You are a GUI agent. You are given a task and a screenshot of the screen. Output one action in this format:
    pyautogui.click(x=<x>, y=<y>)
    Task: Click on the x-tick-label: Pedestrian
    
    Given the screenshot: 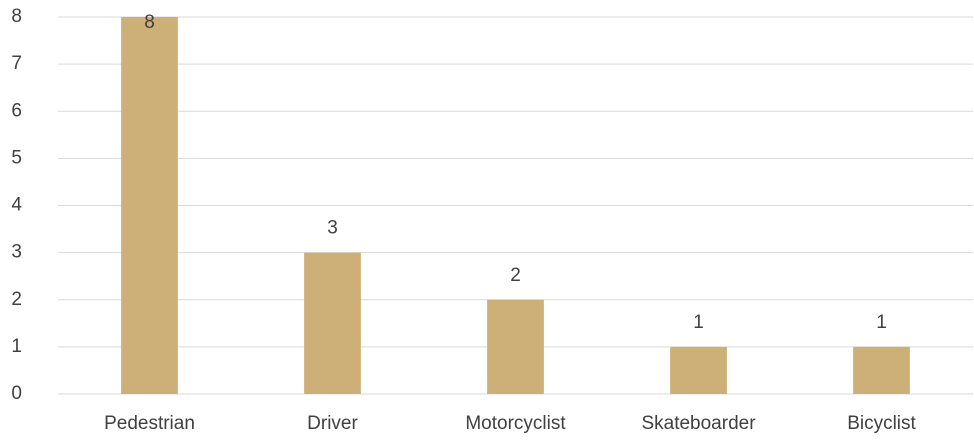 What is the action you would take?
    pyautogui.click(x=149, y=423)
    